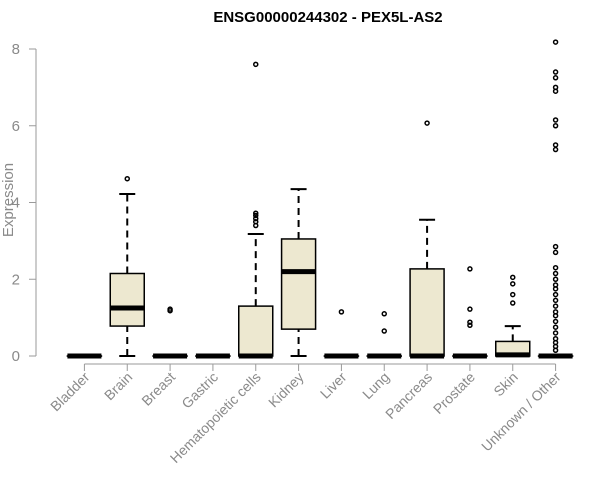  Describe the element at coordinates (8, 200) in the screenshot. I see `y-axis-label: Expression` at that location.